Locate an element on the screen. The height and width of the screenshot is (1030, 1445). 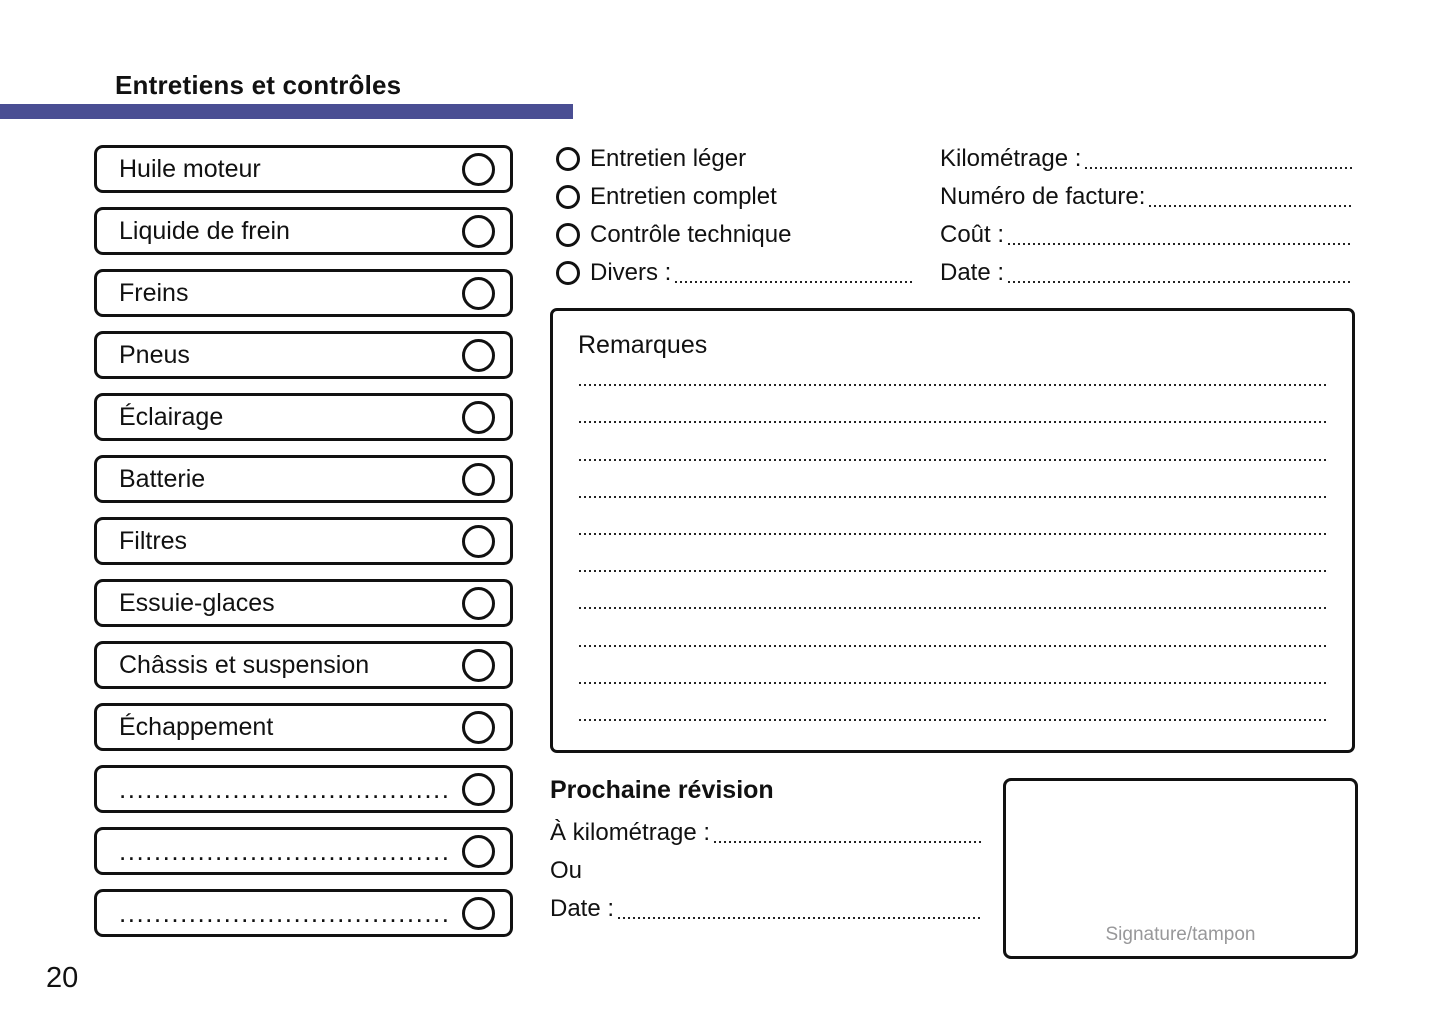
checklist-item: Pneus is located at coordinates (303, 355).